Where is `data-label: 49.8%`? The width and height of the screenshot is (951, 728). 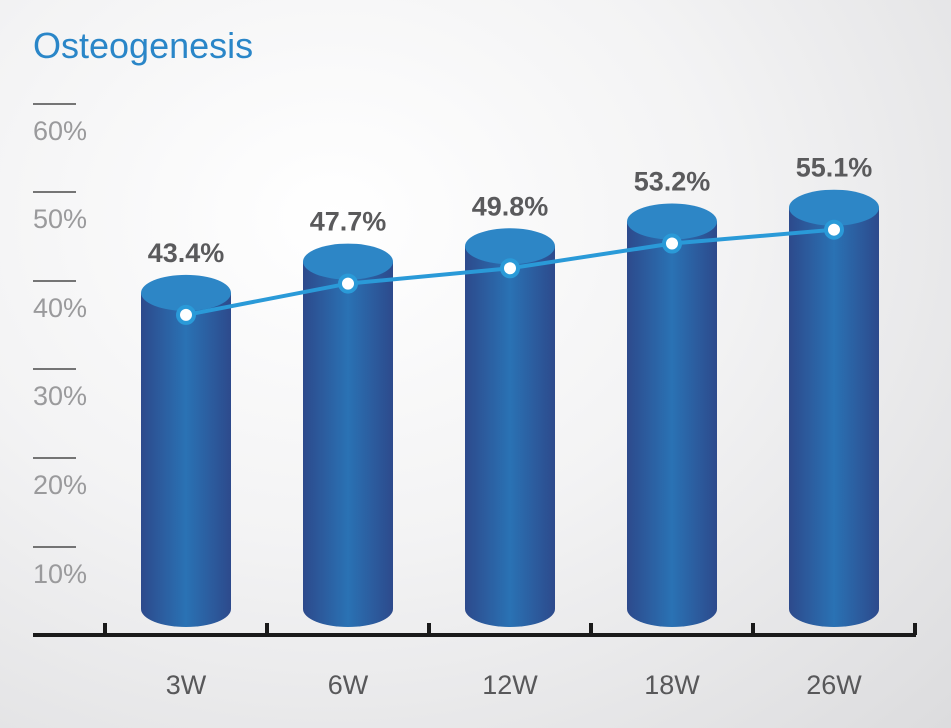
data-label: 49.8% is located at coordinates (510, 206).